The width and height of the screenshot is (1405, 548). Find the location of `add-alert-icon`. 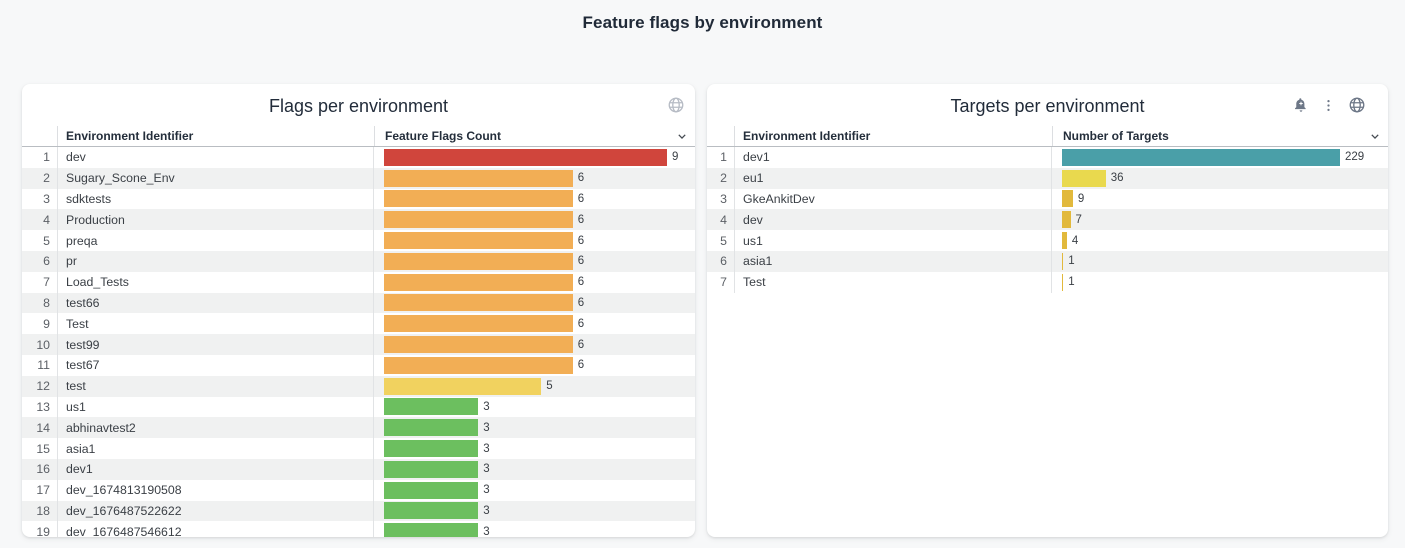

add-alert-icon is located at coordinates (1301, 105).